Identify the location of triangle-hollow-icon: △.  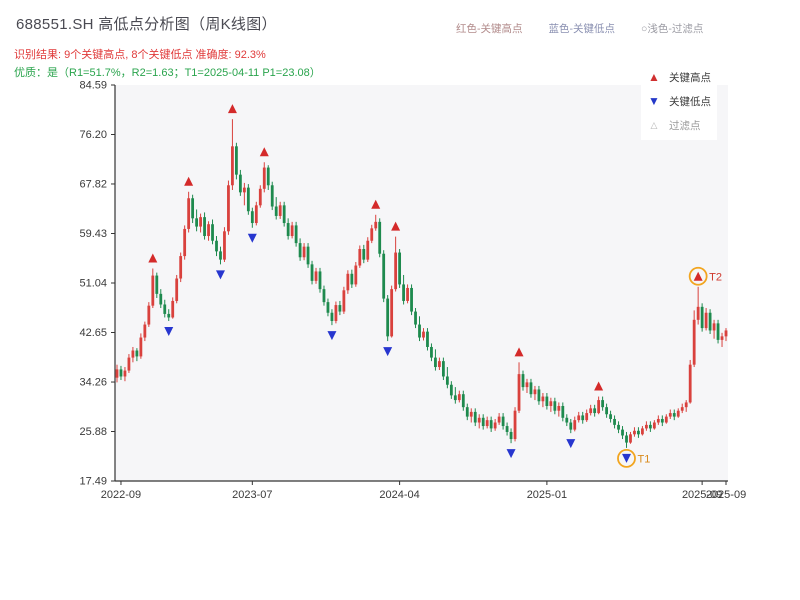
(654, 124).